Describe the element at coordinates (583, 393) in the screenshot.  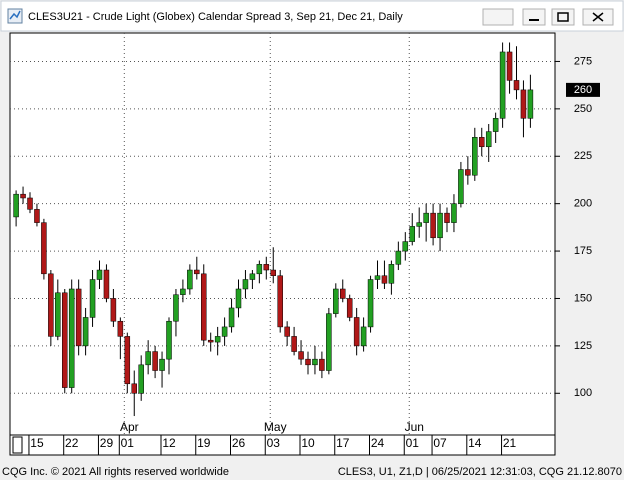
I see `y-tick-label: 100` at that location.